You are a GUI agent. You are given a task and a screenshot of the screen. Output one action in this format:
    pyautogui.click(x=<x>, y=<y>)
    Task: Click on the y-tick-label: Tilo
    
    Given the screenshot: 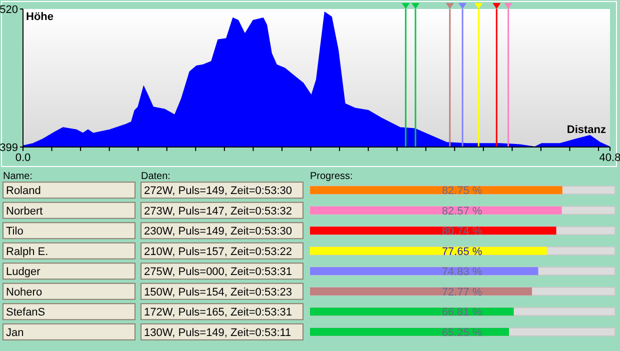 What is the action you would take?
    pyautogui.click(x=15, y=232)
    